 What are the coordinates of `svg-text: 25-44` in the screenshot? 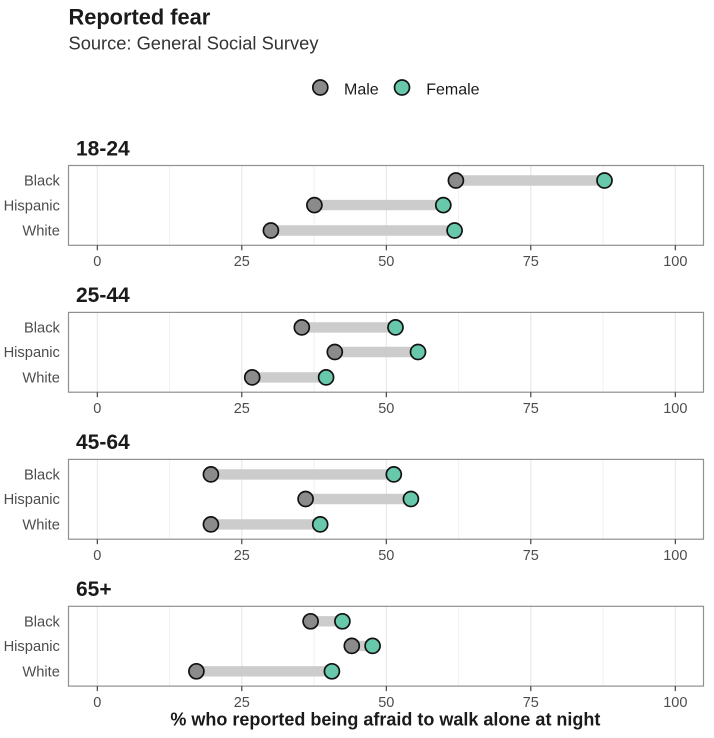 It's located at (103, 295).